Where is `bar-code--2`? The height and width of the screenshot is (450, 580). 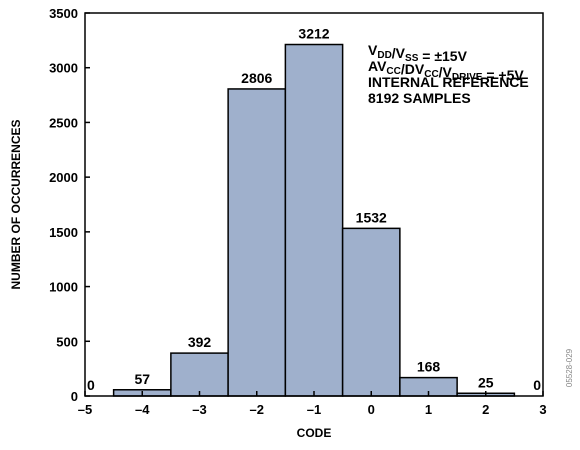 bar-code--2 is located at coordinates (257, 242).